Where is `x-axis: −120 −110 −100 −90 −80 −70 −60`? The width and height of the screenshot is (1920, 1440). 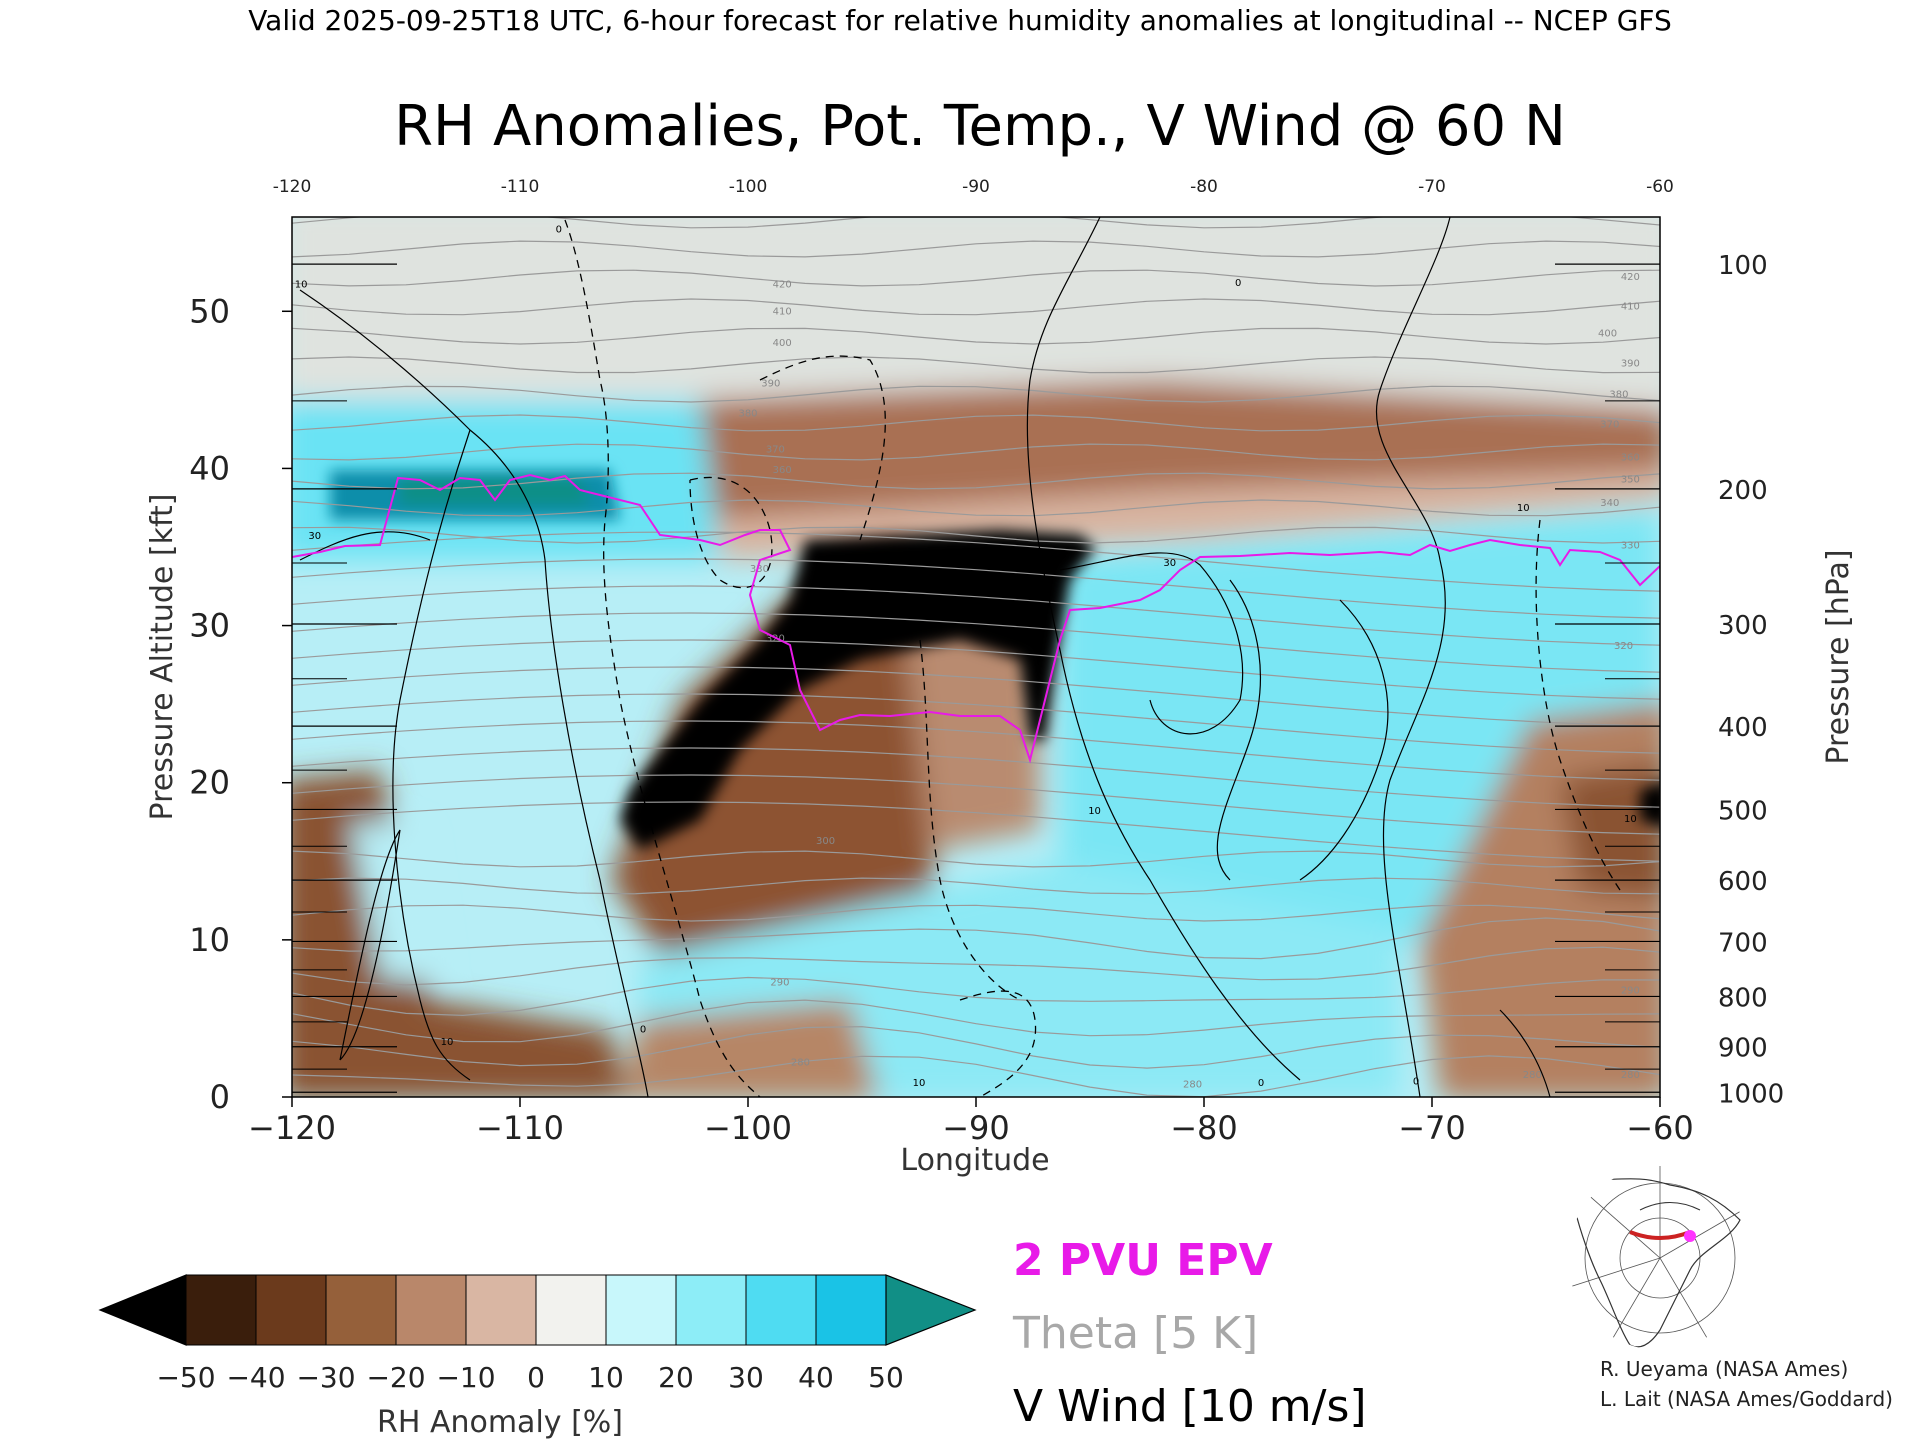 x-axis: −120 −110 −100 −90 −80 −70 −60 is located at coordinates (971, 1122).